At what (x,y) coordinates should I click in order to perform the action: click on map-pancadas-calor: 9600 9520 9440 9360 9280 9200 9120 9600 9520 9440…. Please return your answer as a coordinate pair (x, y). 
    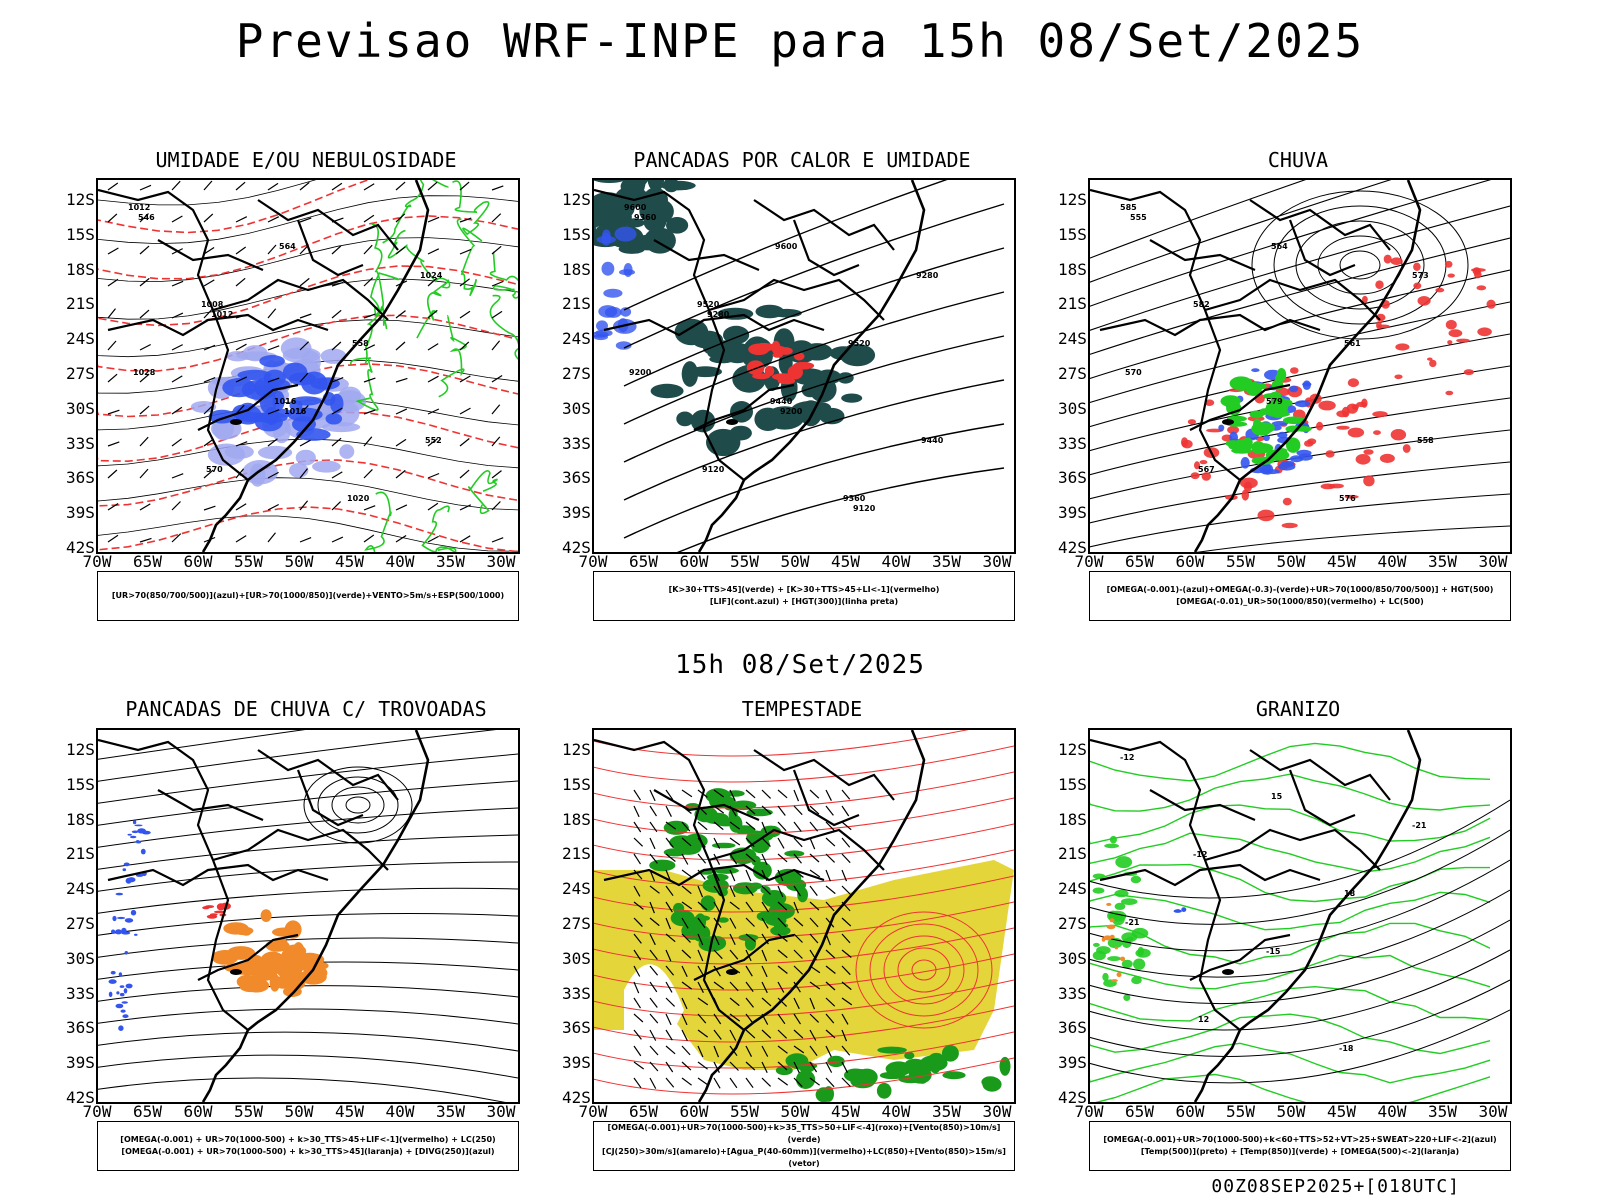
    Looking at the image, I should click on (804, 366).